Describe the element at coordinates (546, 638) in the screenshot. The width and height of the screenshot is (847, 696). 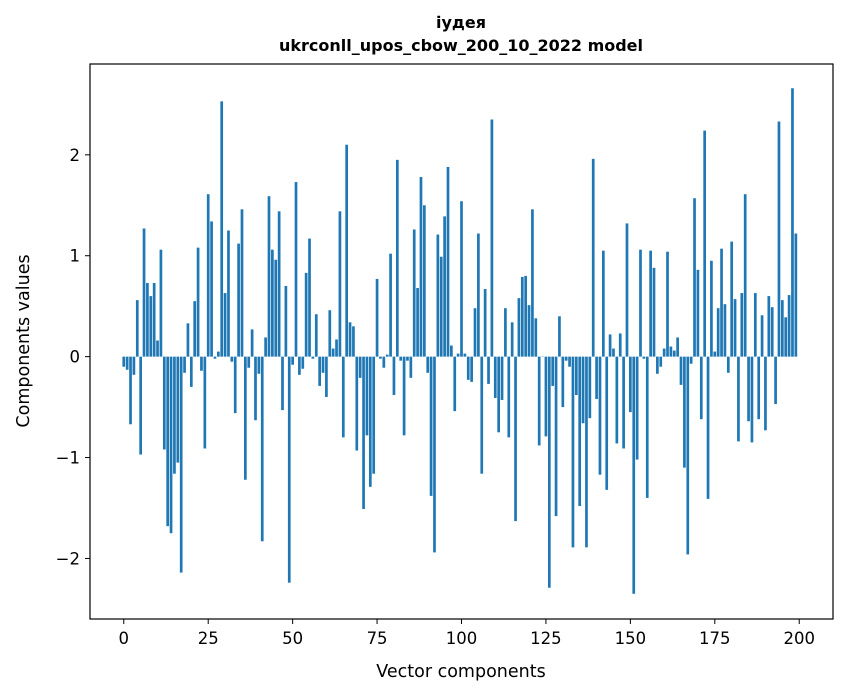
I see `x-tick-label: 125` at that location.